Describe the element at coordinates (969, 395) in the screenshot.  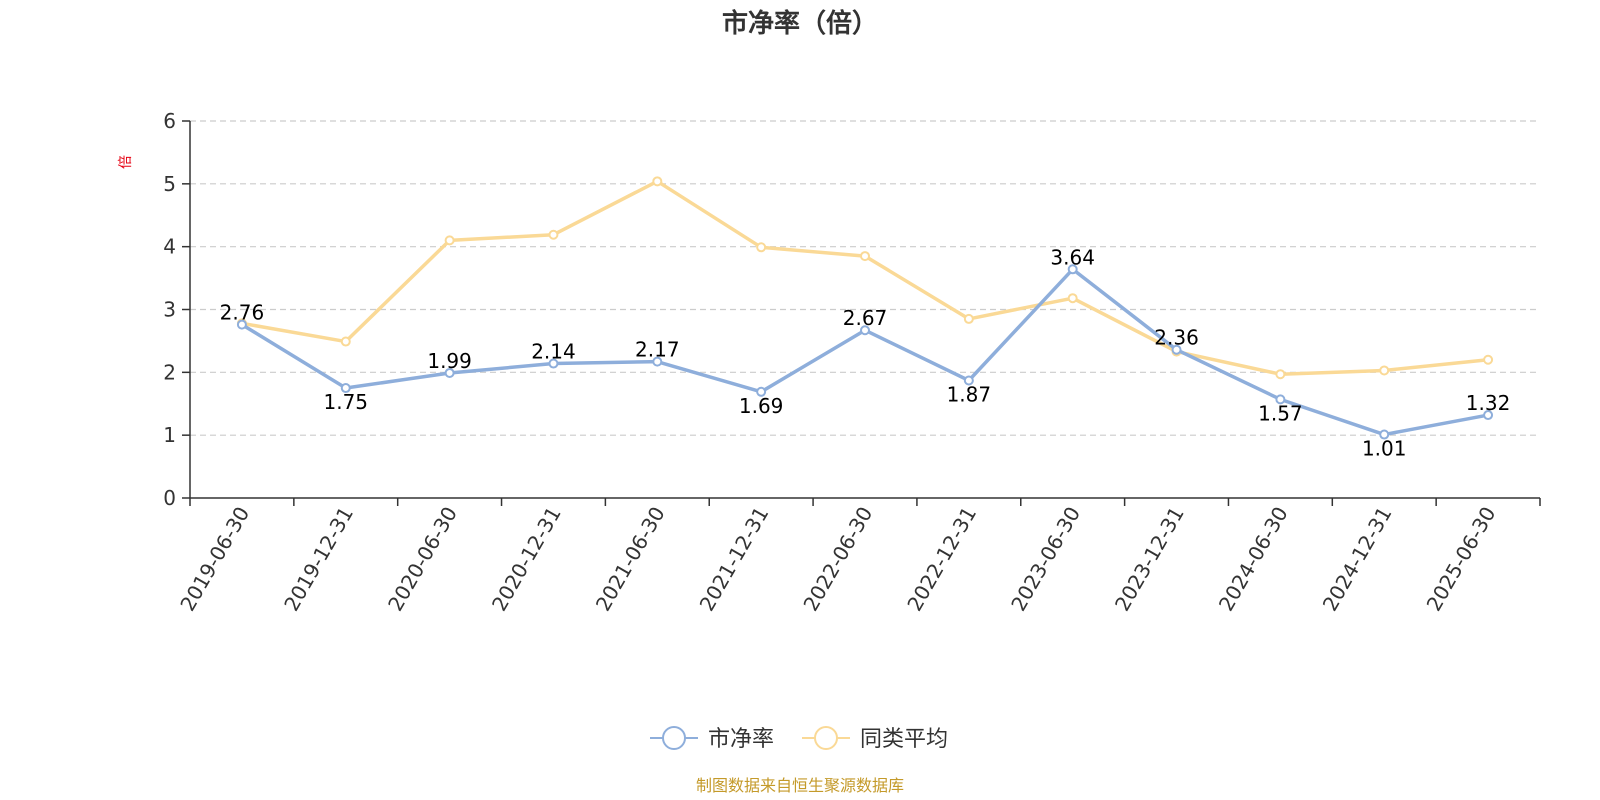
I see `data-label: 1.87` at that location.